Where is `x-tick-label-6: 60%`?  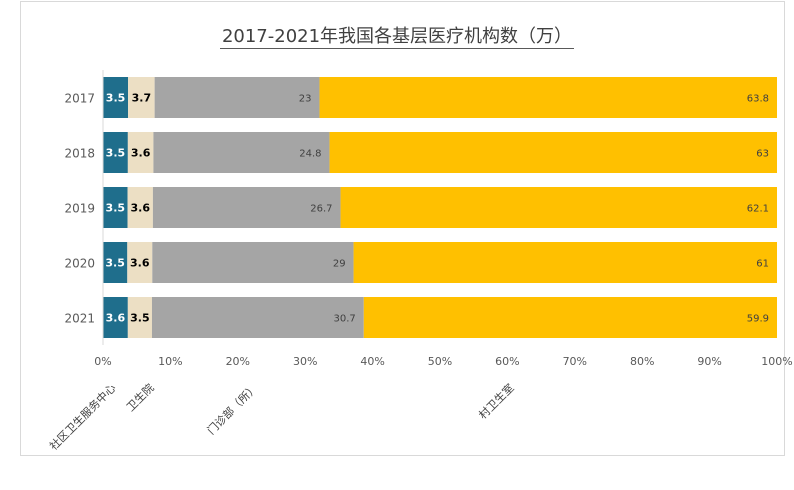 x-tick-label-6: 60% is located at coordinates (507, 361).